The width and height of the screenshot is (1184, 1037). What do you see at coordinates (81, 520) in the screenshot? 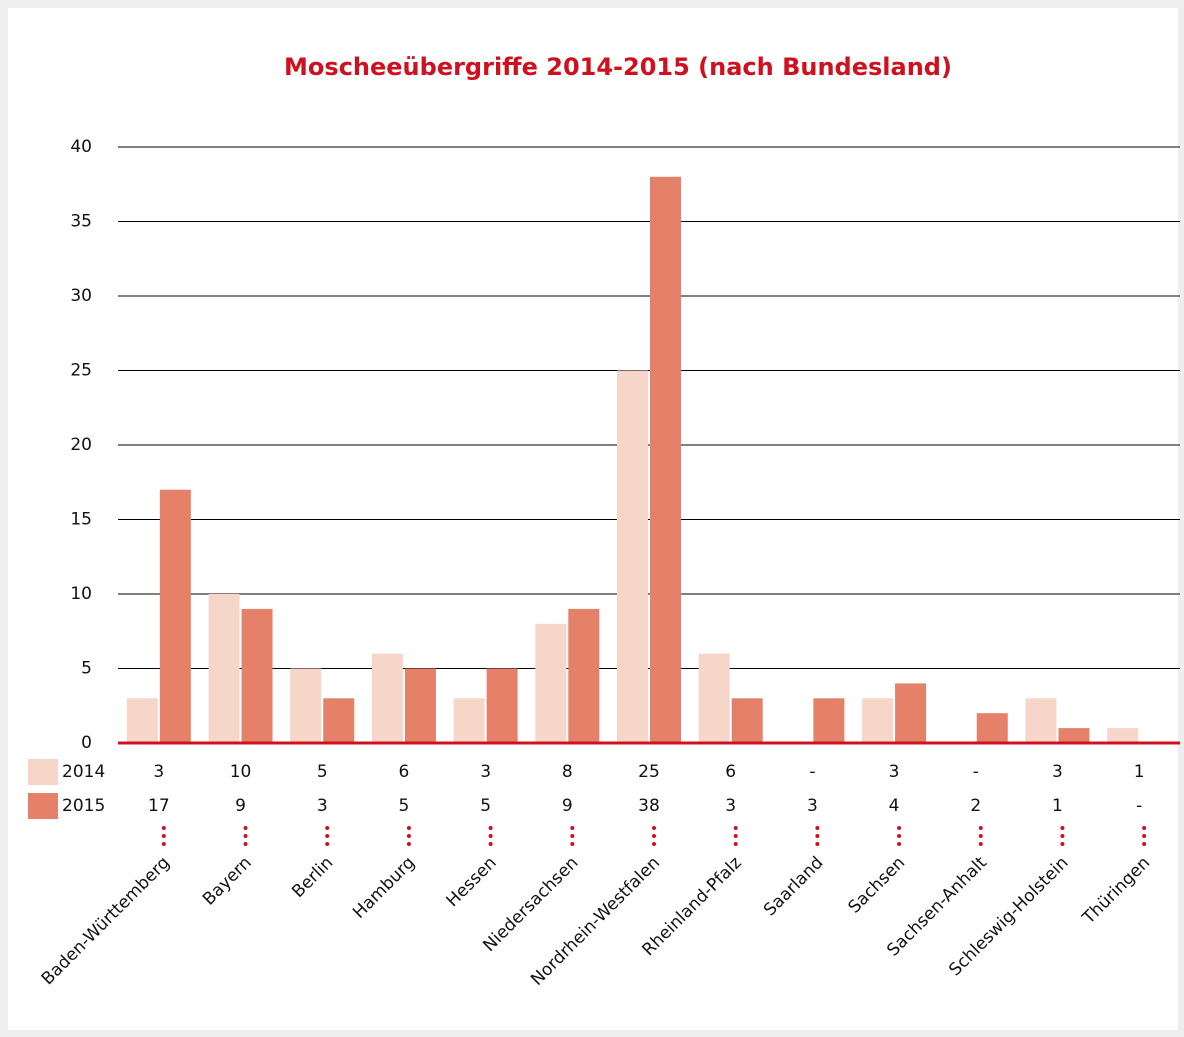
I see `y-tick-label: 15` at bounding box center [81, 520].